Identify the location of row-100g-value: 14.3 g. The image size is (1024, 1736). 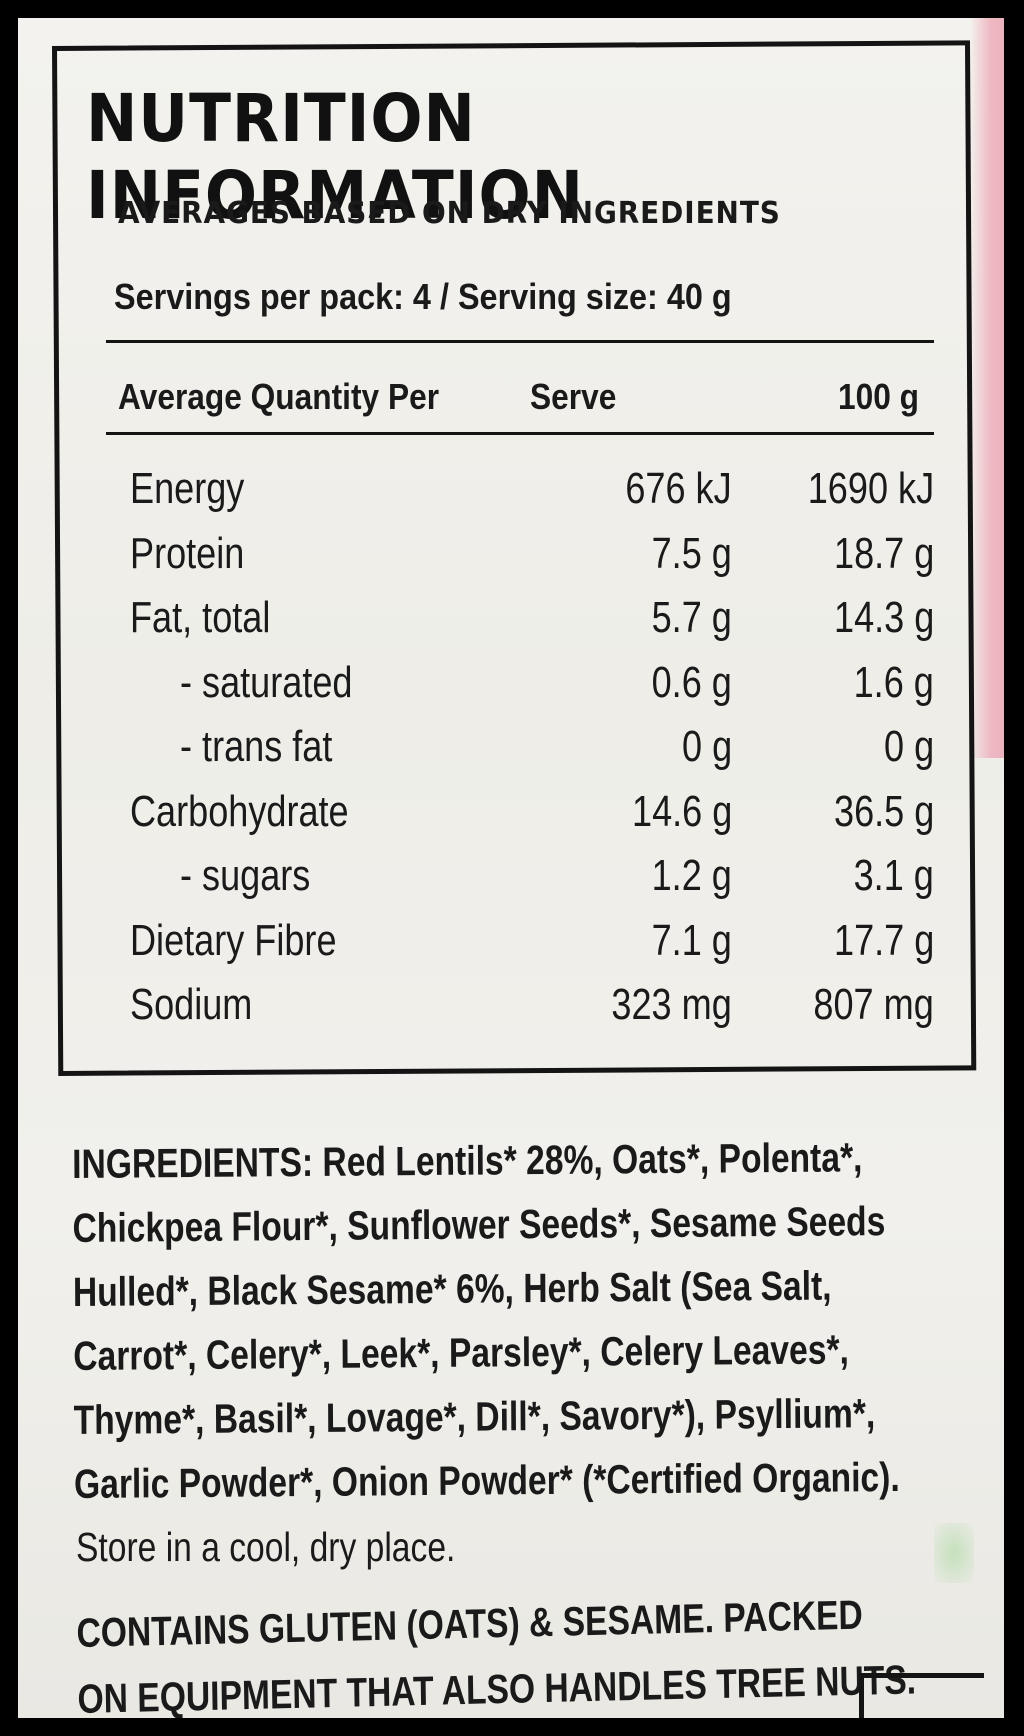
(883, 617).